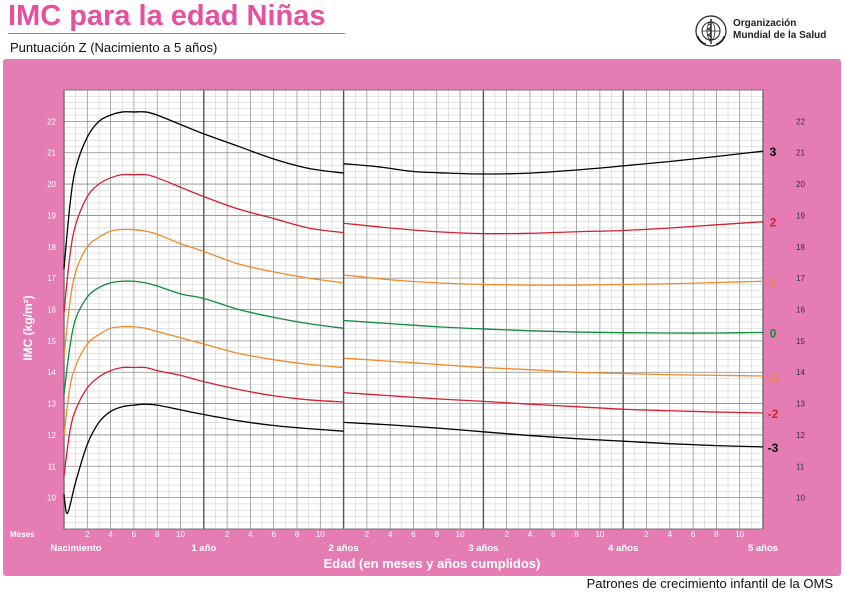  Describe the element at coordinates (773, 448) in the screenshot. I see `series-end-label: -3` at that location.